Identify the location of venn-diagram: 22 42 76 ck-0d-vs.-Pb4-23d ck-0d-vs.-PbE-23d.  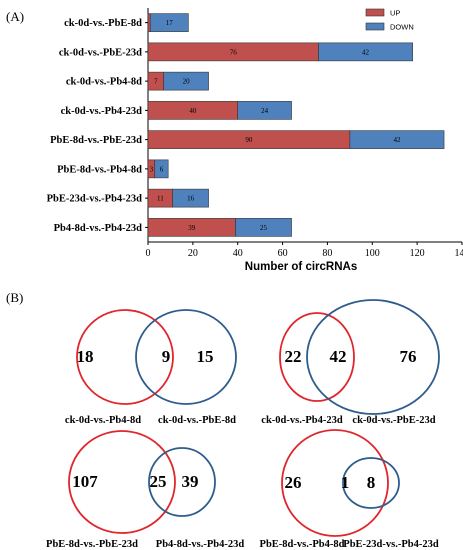
(350, 362).